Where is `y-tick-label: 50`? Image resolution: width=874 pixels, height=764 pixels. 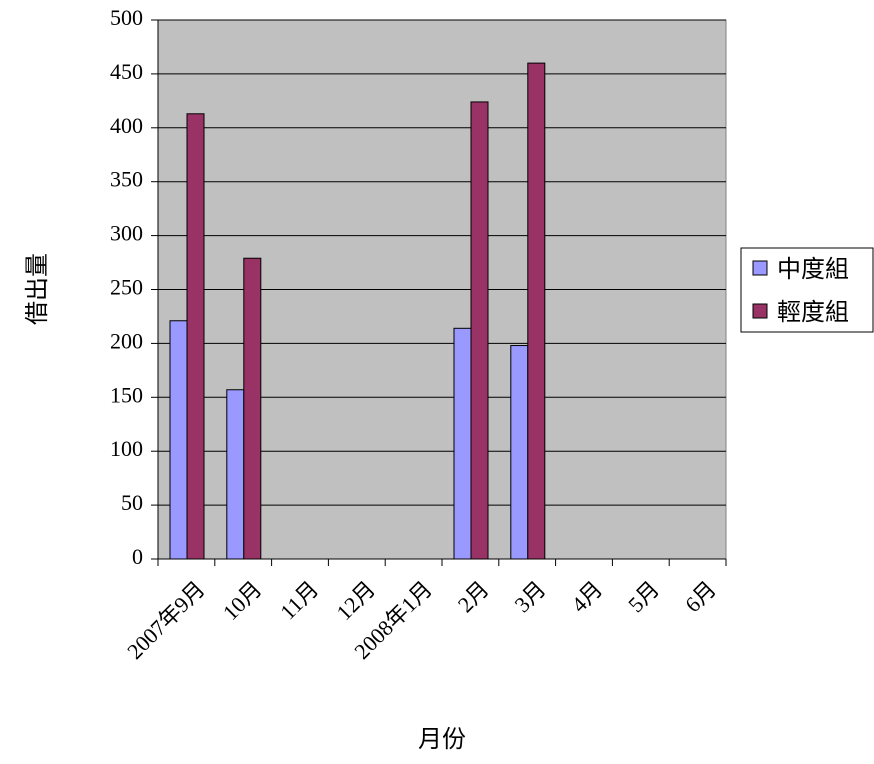
y-tick-label: 50 is located at coordinates (132, 502).